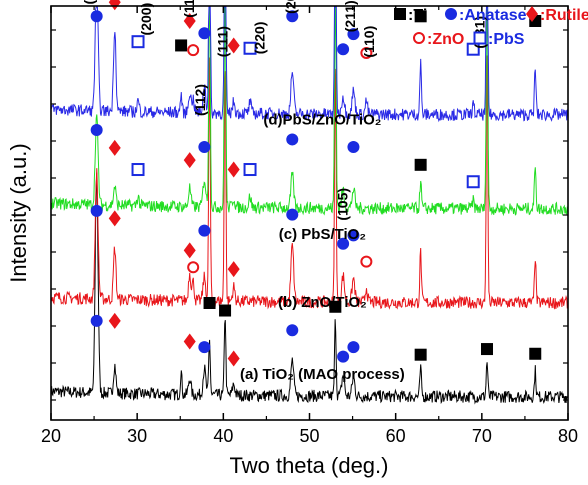  I want to click on hkl-label: (105), so click(342, 204).